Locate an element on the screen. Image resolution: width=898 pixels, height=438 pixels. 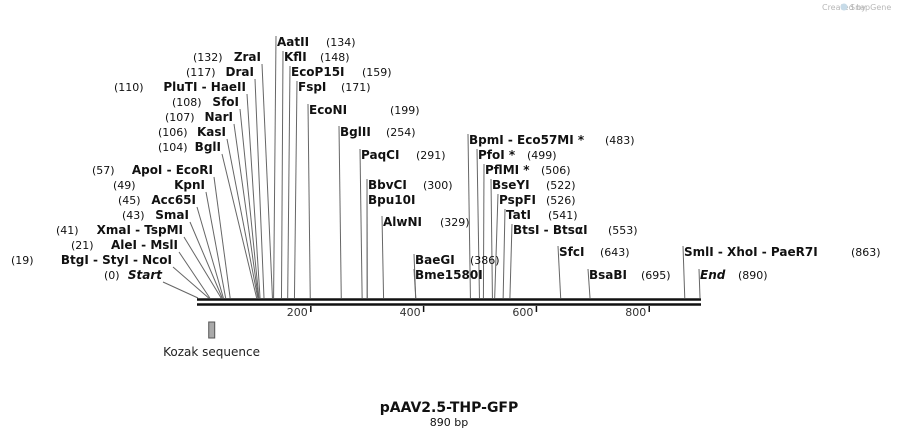
site-name: SmaI is located at coordinates (172, 215).